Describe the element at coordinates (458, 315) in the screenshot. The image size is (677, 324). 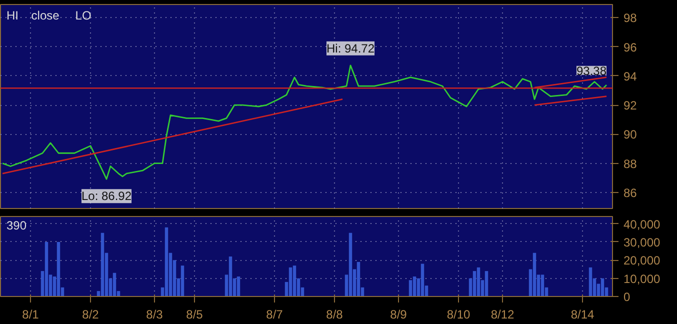
I see `x-tick-label: 8/10` at that location.